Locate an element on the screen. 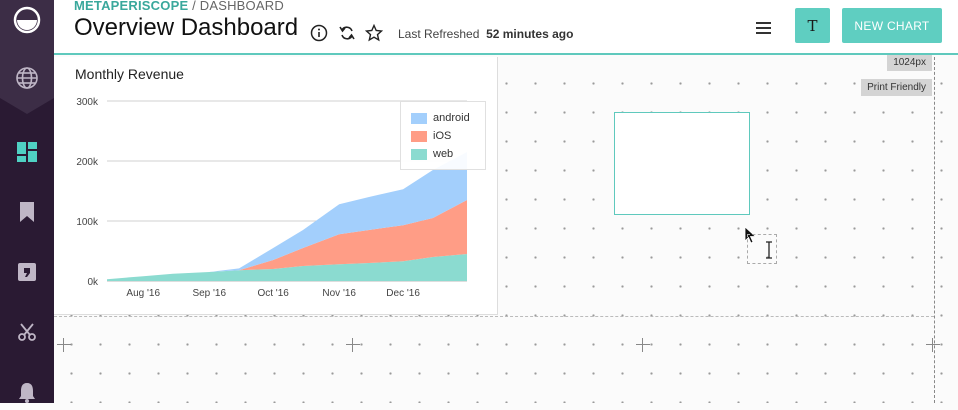 This screenshot has height=410, width=958. scissors-icon is located at coordinates (27, 332).